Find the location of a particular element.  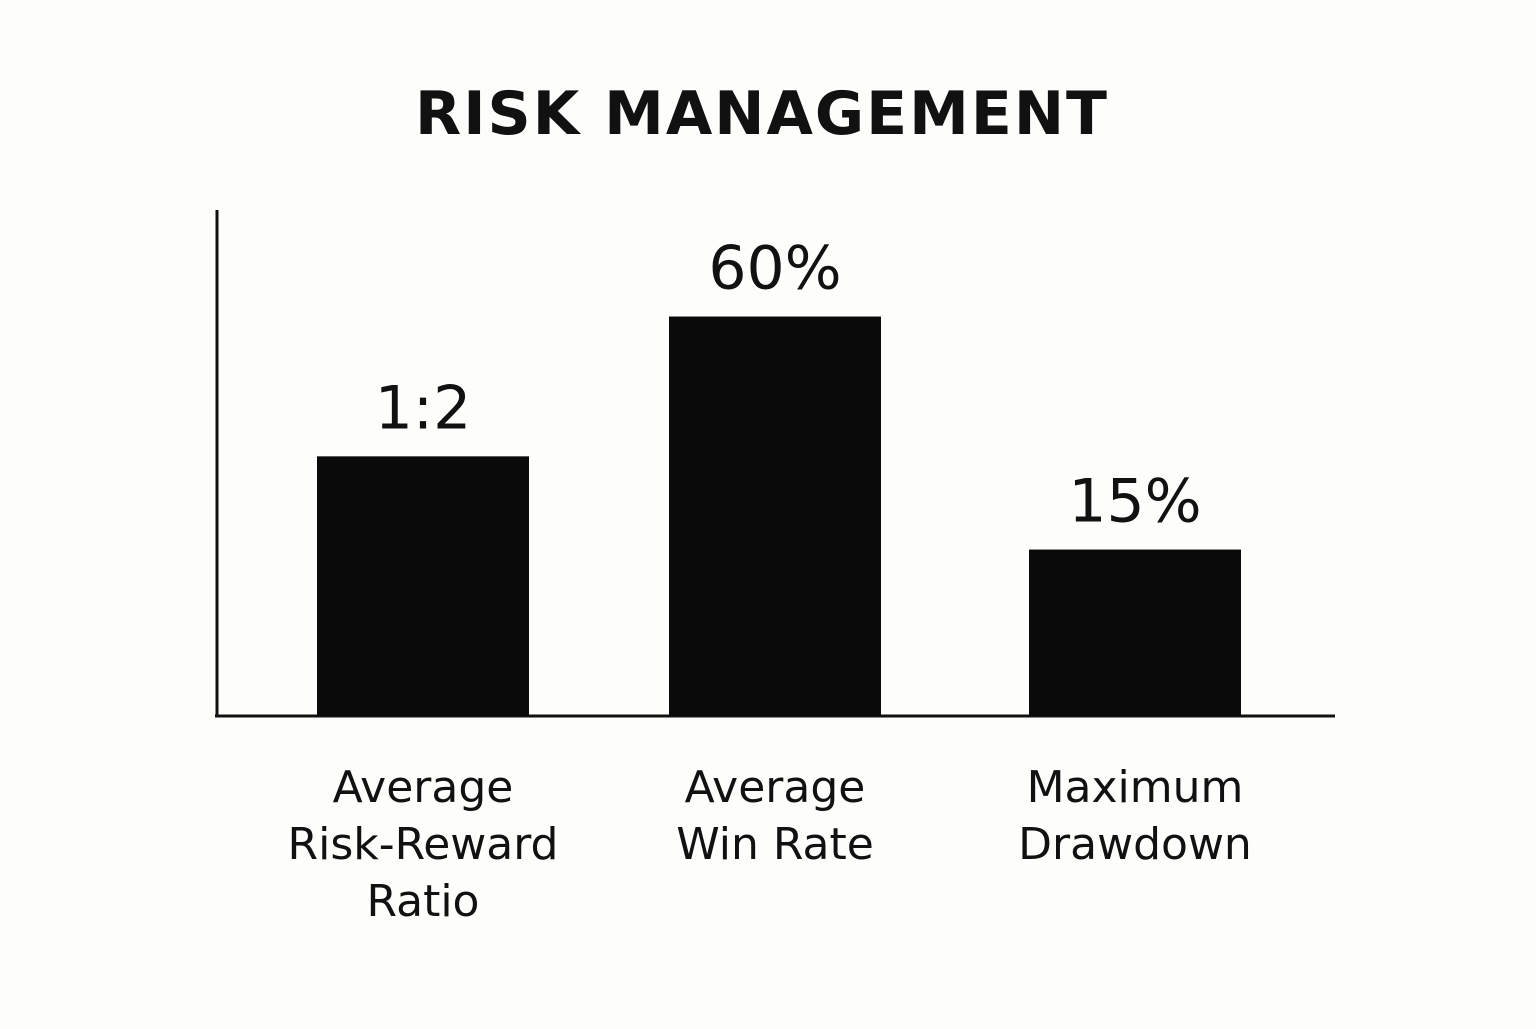

category-label-1: Average Risk-Reward Ratio is located at coordinates (423, 844).